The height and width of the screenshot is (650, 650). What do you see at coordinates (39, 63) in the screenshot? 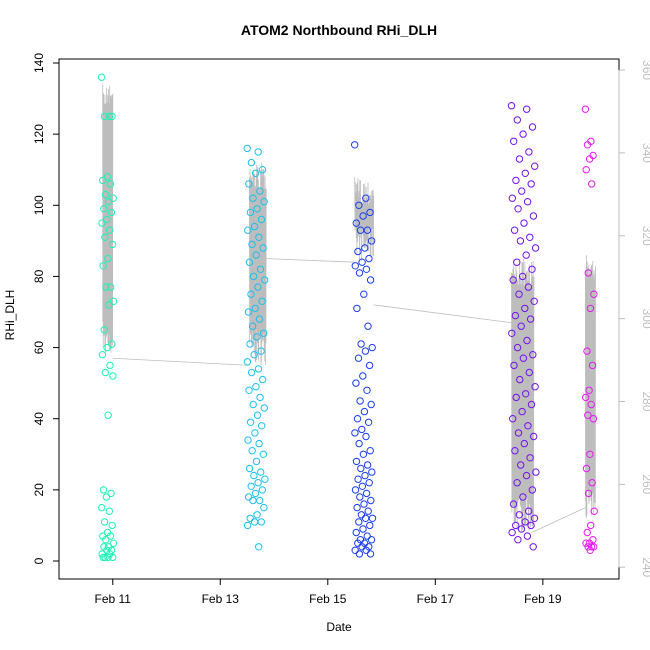
I see `y-tick-label: 140` at bounding box center [39, 63].